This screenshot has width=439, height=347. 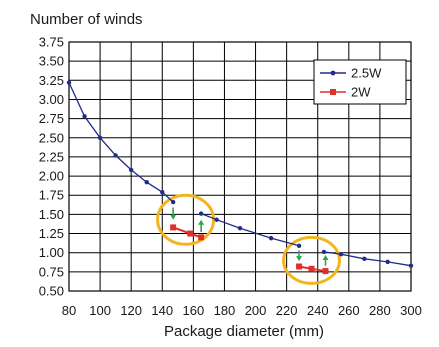 What do you see at coordinates (318, 310) in the screenshot?
I see `x-tick-label: 240` at bounding box center [318, 310].